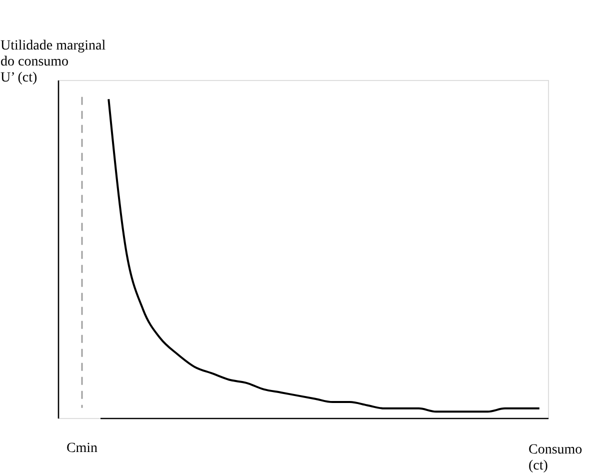 This screenshot has width=589, height=476. I want to click on text: Cmin, so click(82, 448).